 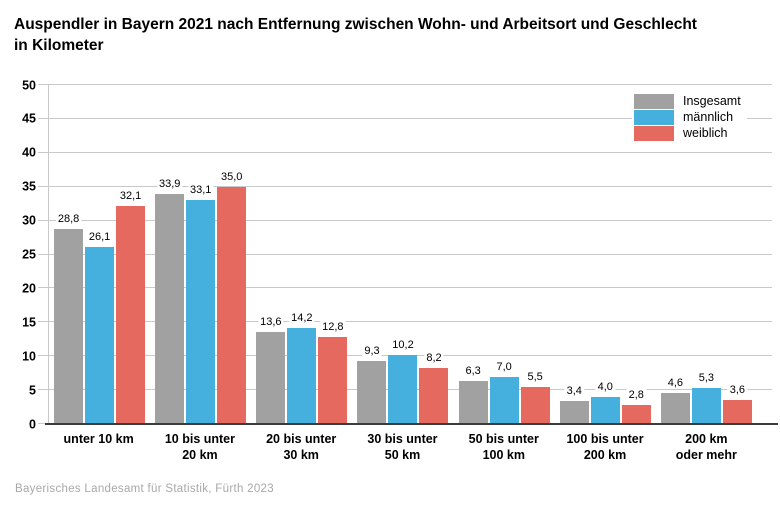 I want to click on bar-Insgesamt: 28,8, so click(x=69, y=318).